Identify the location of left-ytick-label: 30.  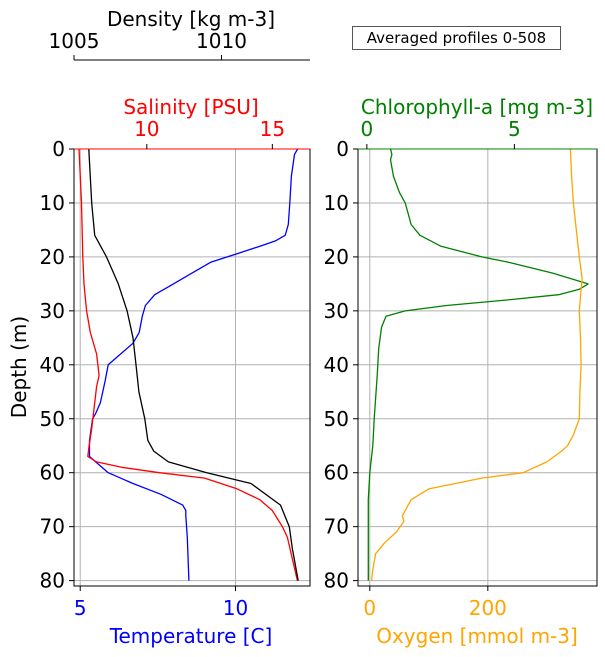
(52, 311).